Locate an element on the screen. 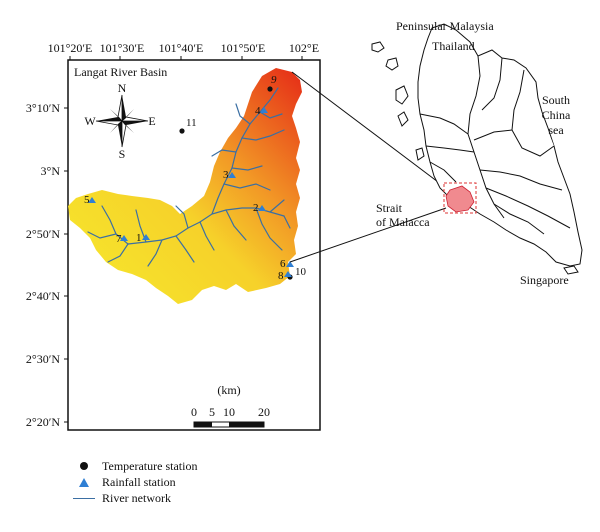 This screenshot has height=532, width=600. temperature-dot-icon is located at coordinates (84, 466).